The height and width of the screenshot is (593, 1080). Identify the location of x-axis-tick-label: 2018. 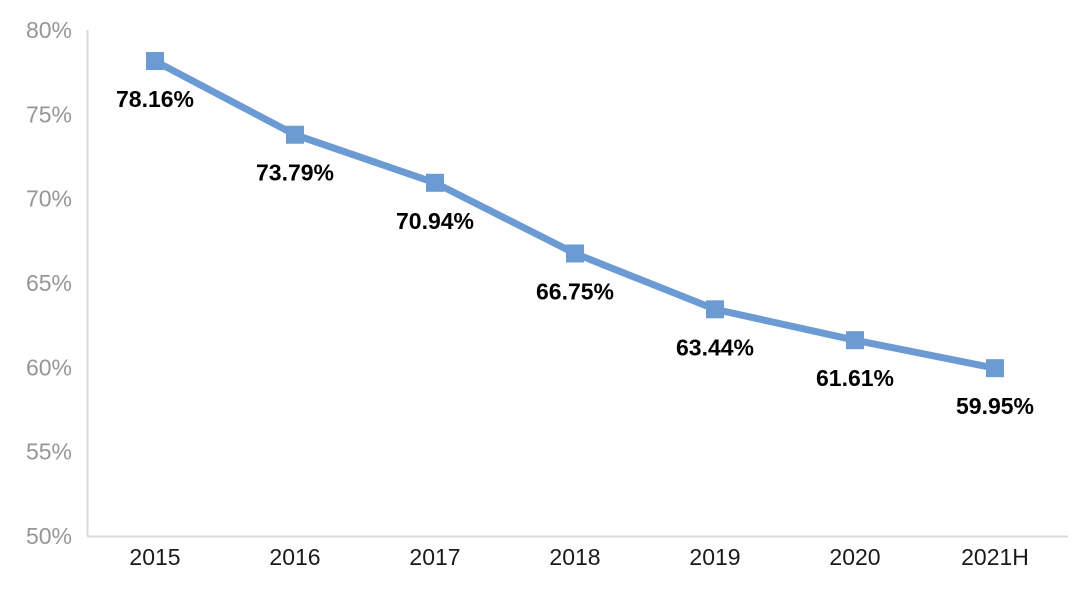
(574, 557).